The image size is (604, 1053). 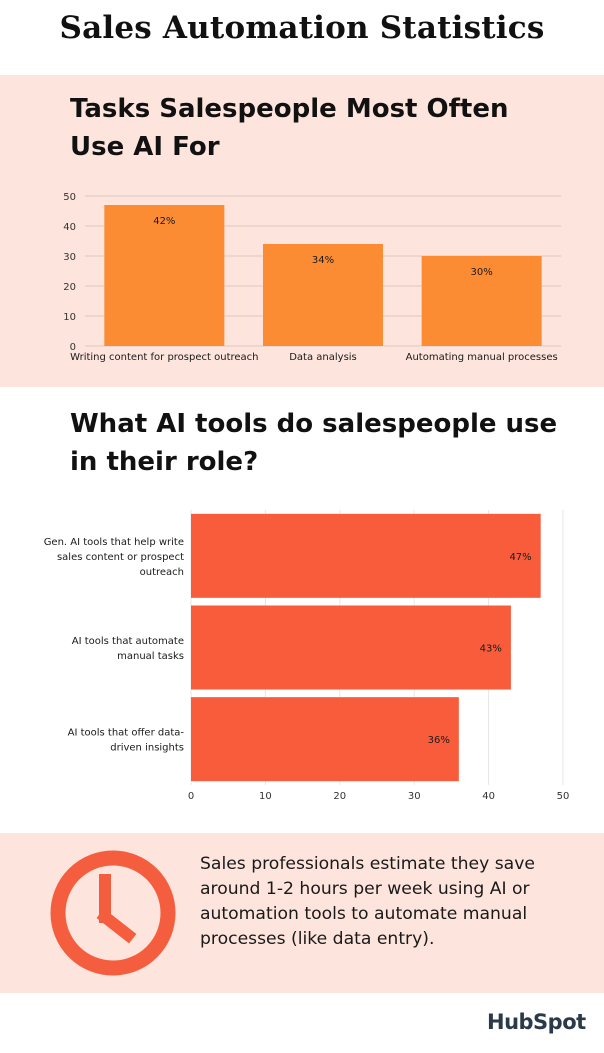 What do you see at coordinates (323, 260) in the screenshot?
I see `chart1-data-label: 34%` at bounding box center [323, 260].